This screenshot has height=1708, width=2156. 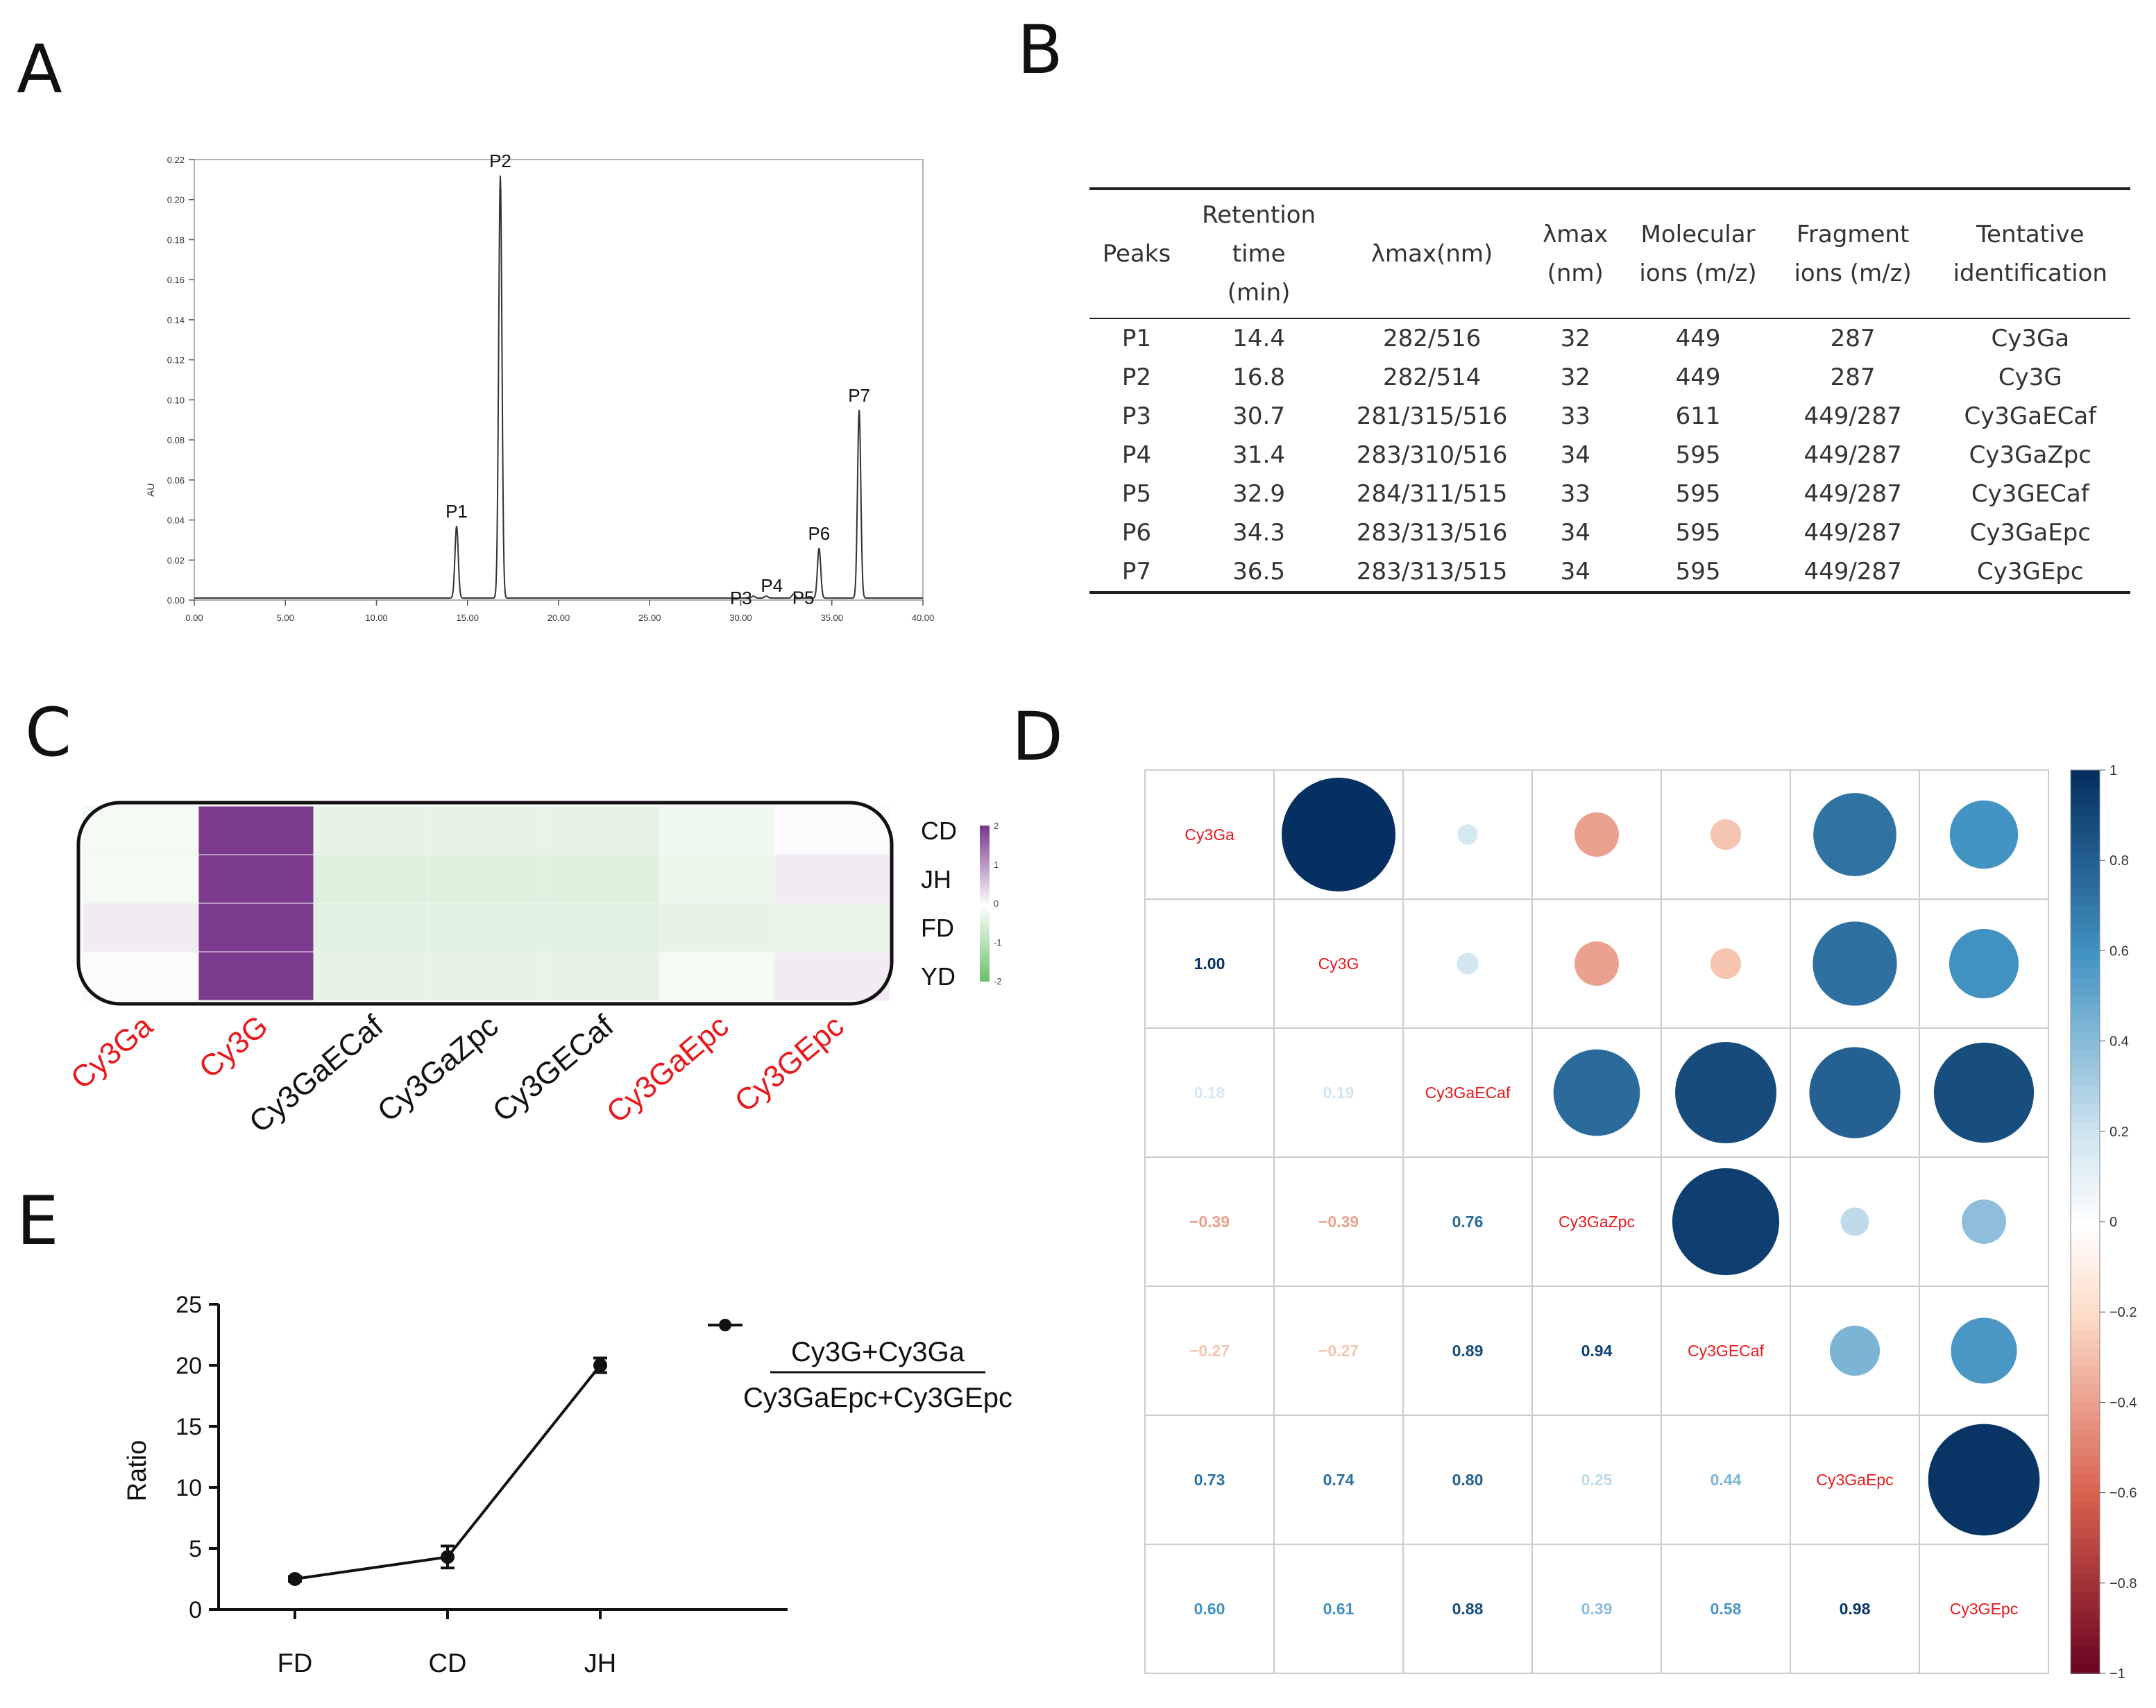 What do you see at coordinates (1432, 377) in the screenshot?
I see `table-cell: 282/514` at bounding box center [1432, 377].